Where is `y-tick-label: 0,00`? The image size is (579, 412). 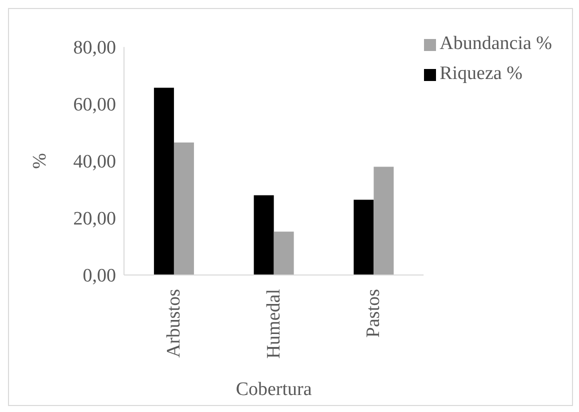 y-tick-label: 0,00 is located at coordinates (99, 276).